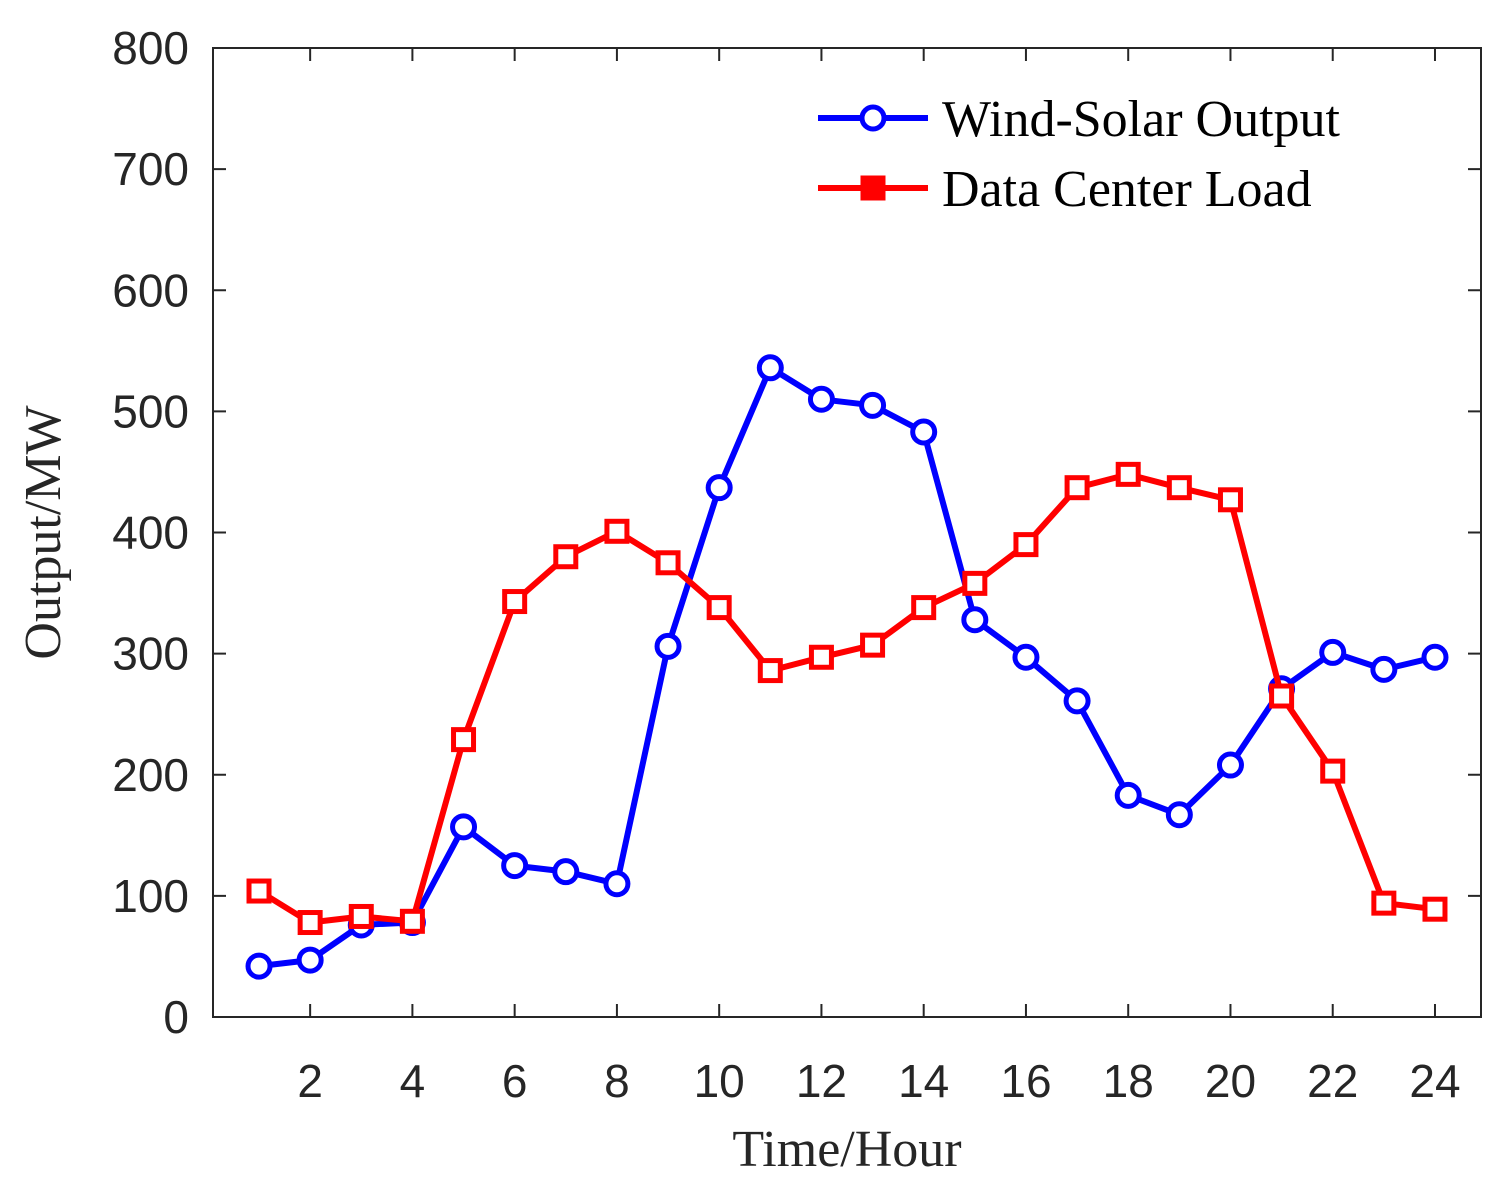 This screenshot has height=1203, width=1511. What do you see at coordinates (150, 290) in the screenshot?
I see `y-tick-label: 600` at bounding box center [150, 290].